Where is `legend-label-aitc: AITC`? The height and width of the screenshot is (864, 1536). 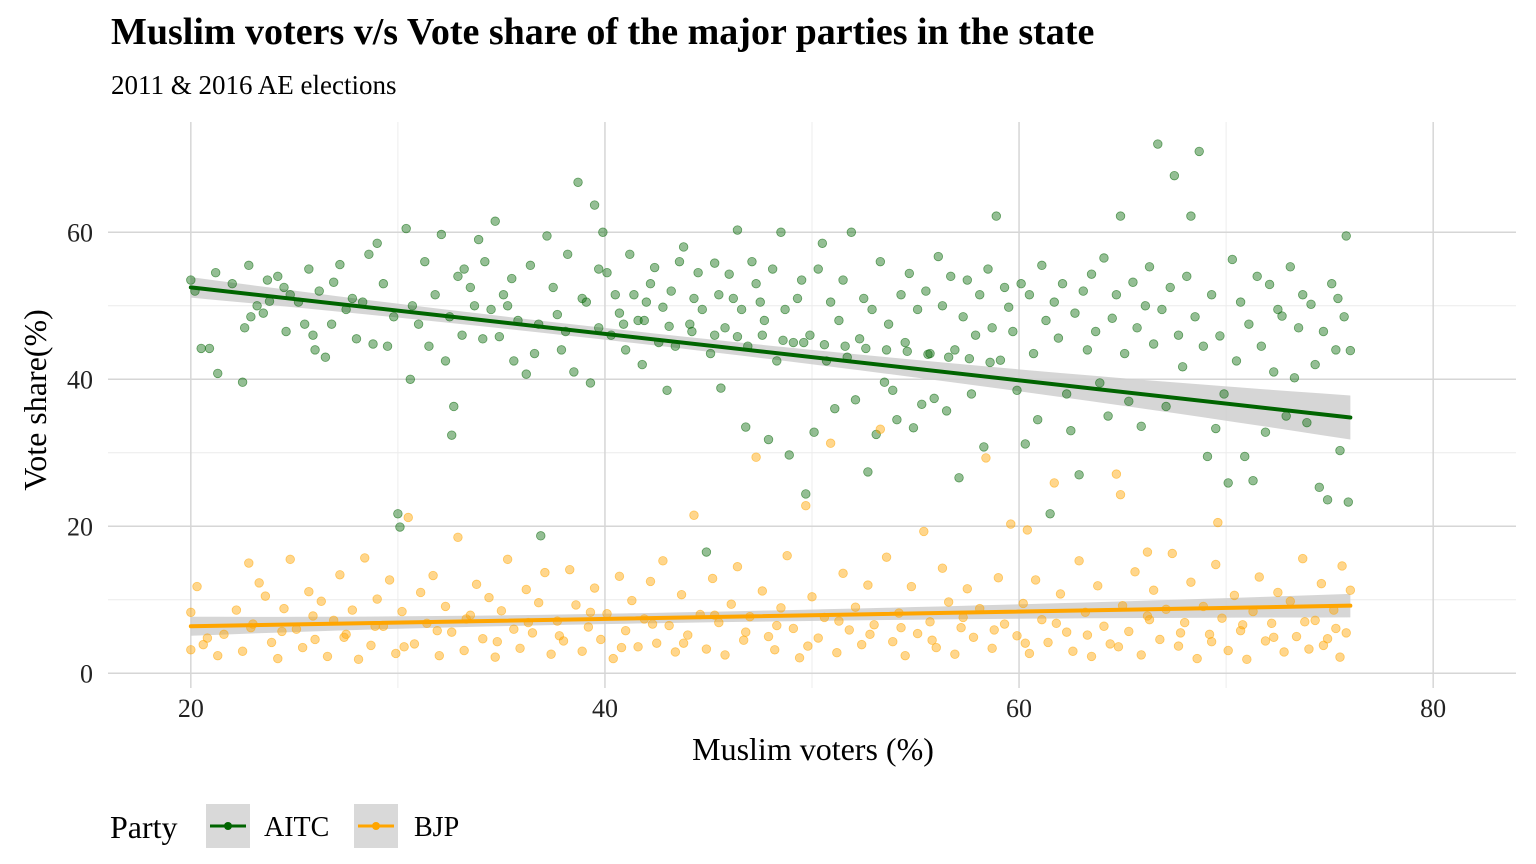
legend-label-aitc: AITC is located at coordinates (296, 827).